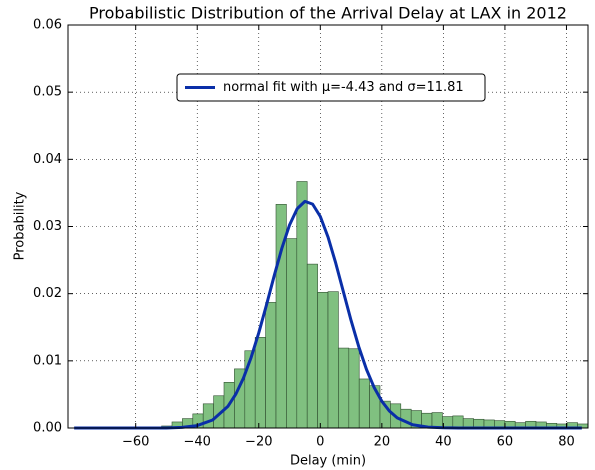 This screenshot has width=595, height=470. What do you see at coordinates (320, 442) in the screenshot?
I see `x-tick-label: 0` at bounding box center [320, 442].